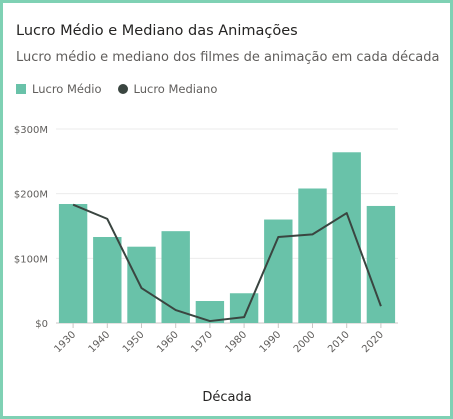  Describe the element at coordinates (31, 130) in the screenshot. I see `y-tick-label: $300M` at that location.